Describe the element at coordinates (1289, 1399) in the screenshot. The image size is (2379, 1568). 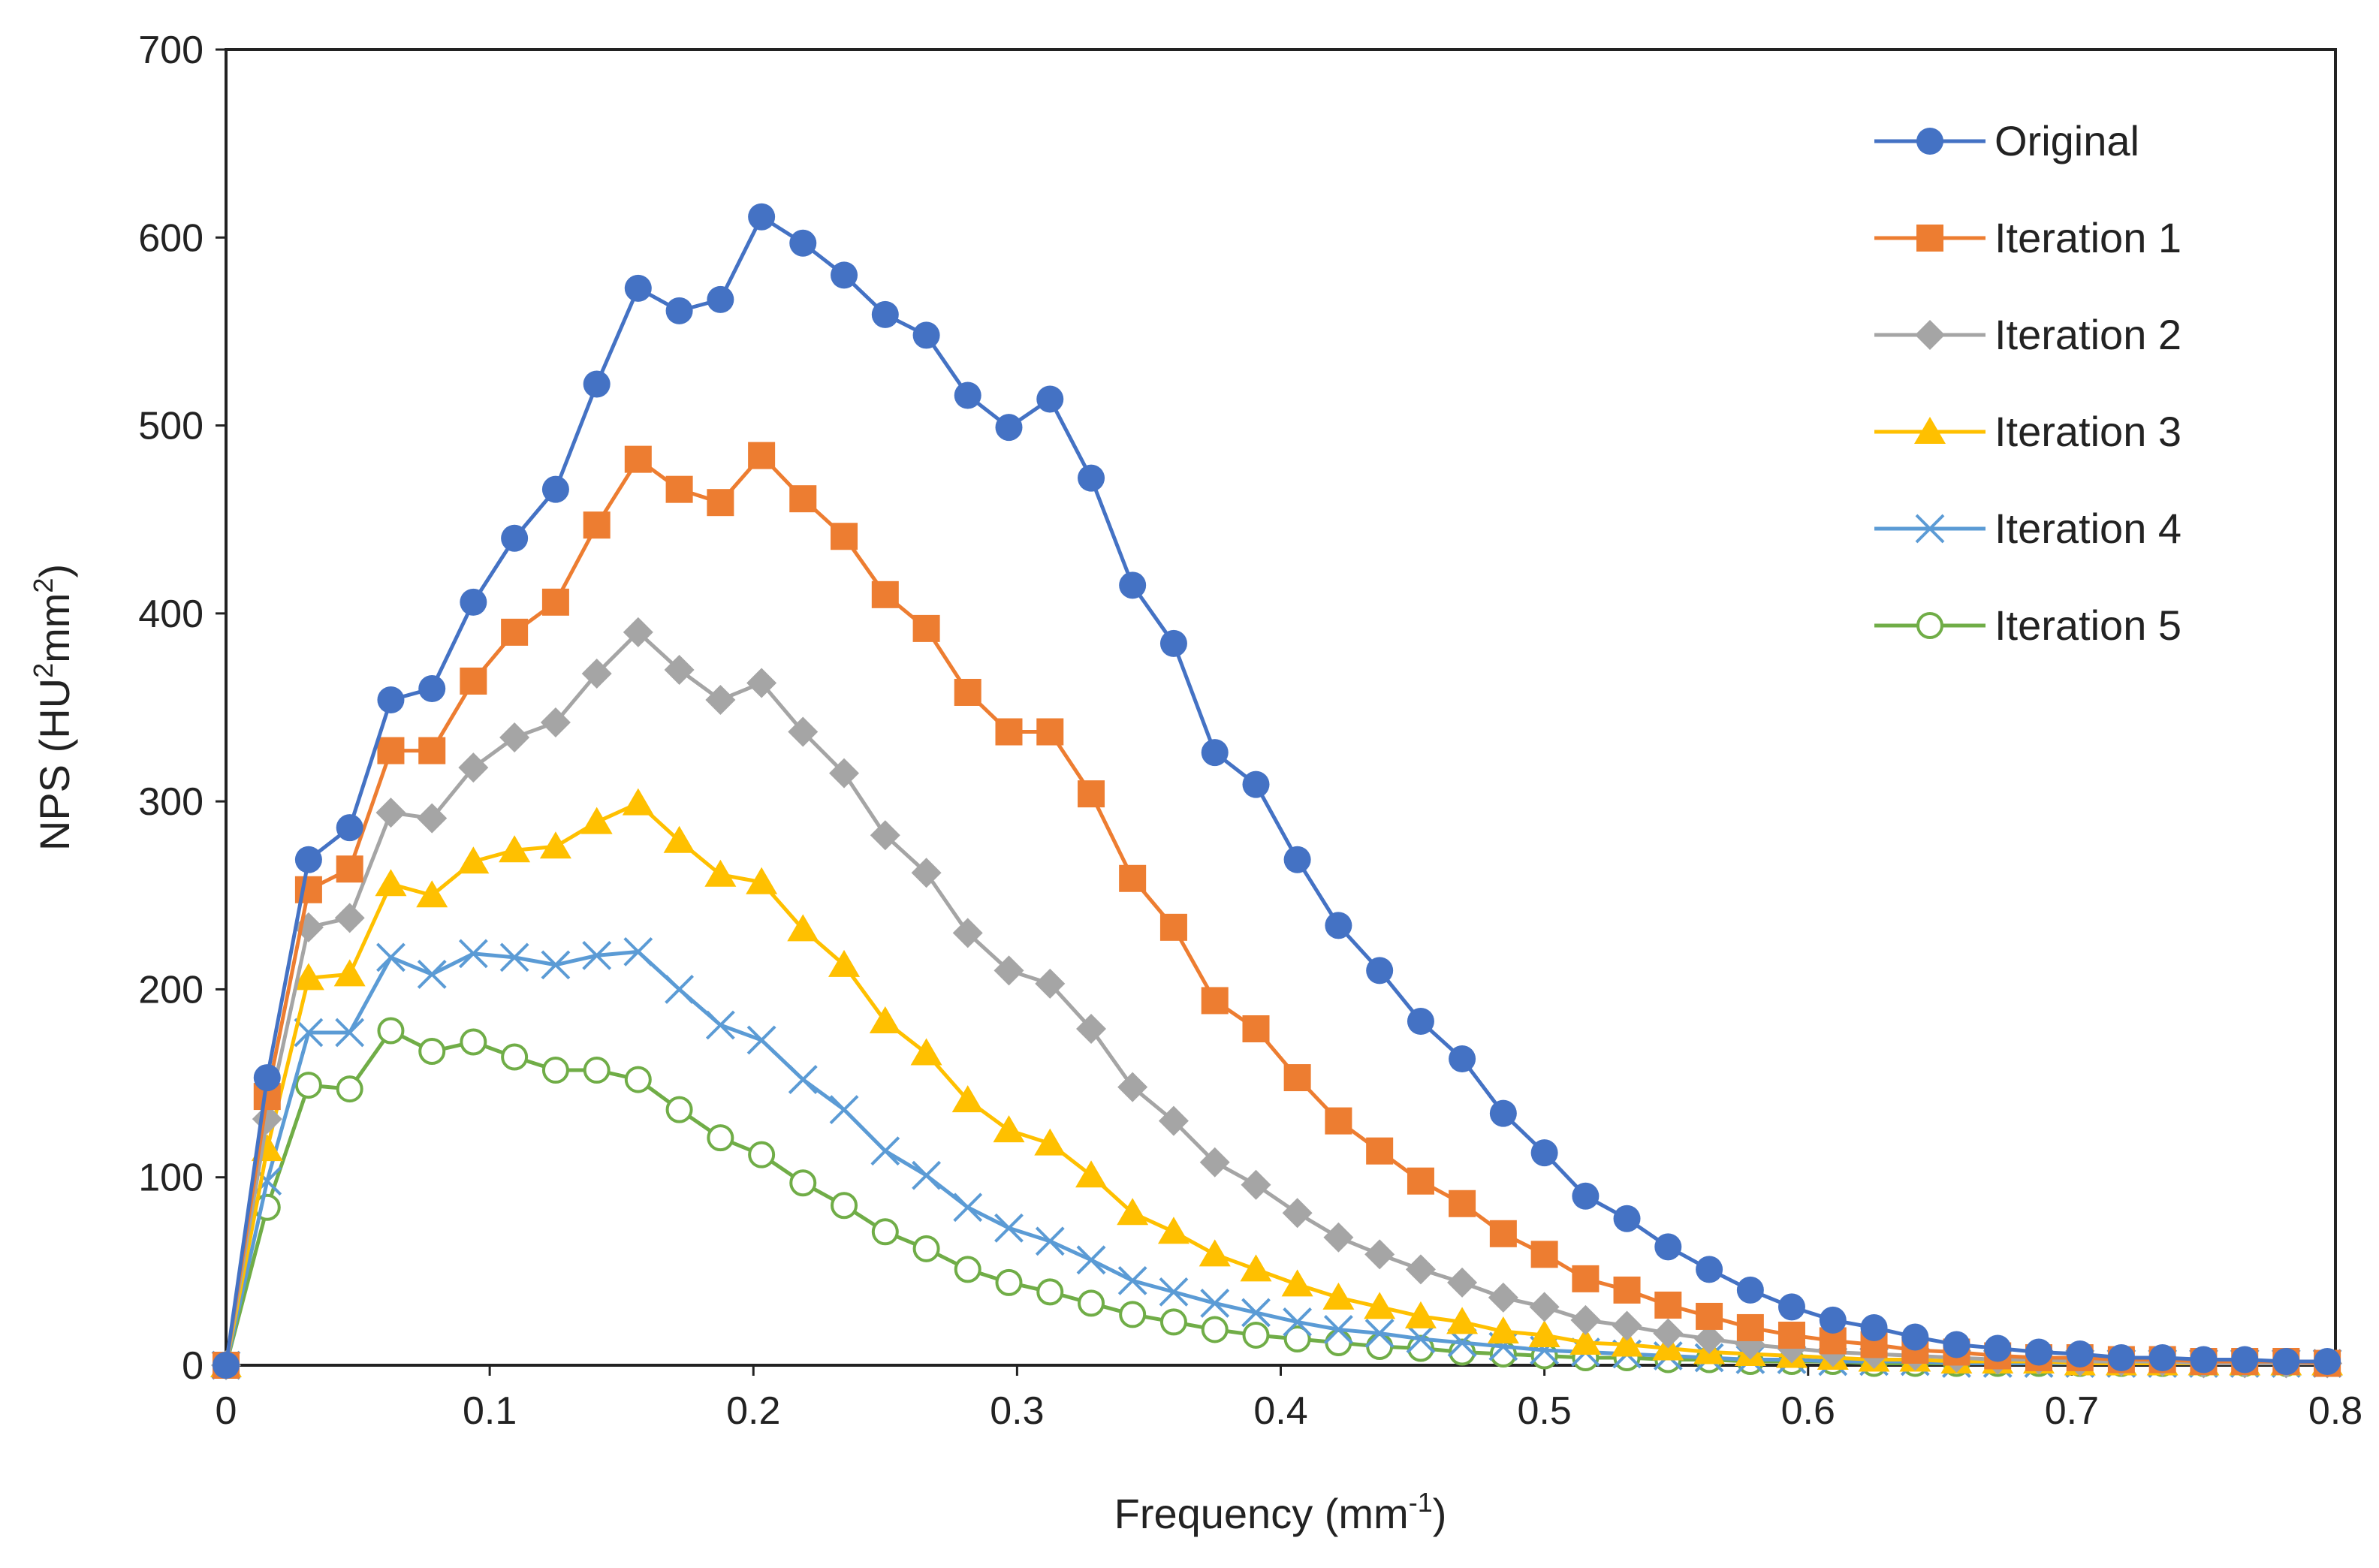
I see `x-axis-ticks: 0 0.1 0.2 0.3 0.4 0.5 0.6 0.7 0.8` at that location.